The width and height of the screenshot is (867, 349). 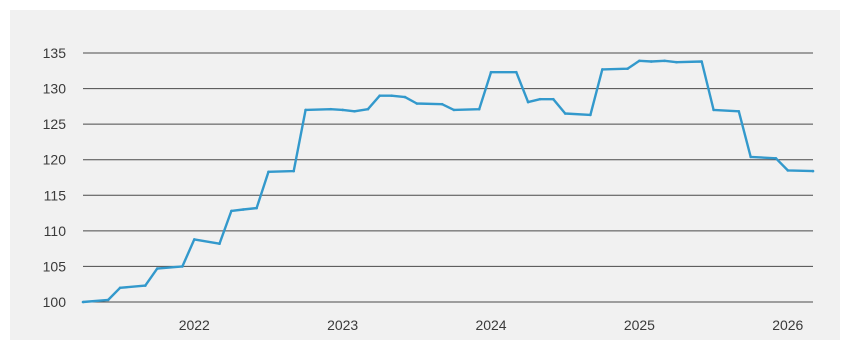 I want to click on x-tick-label: 2024, so click(x=490, y=325).